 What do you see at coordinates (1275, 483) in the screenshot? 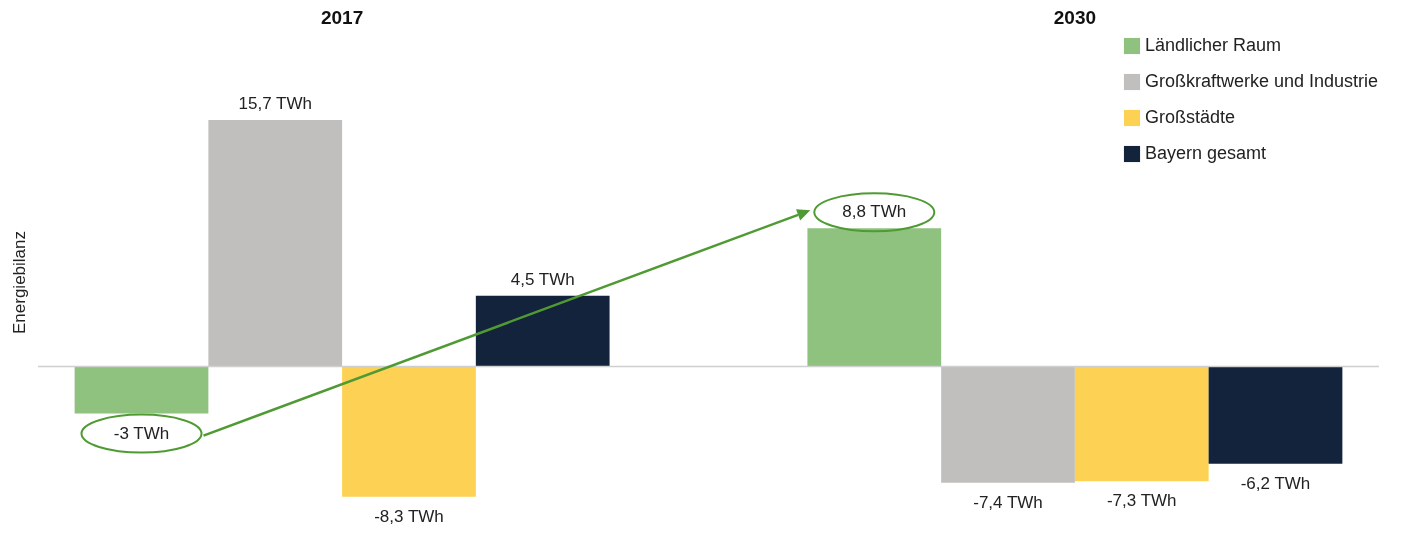
I see `data-label: -6,2 TWh` at bounding box center [1275, 483].